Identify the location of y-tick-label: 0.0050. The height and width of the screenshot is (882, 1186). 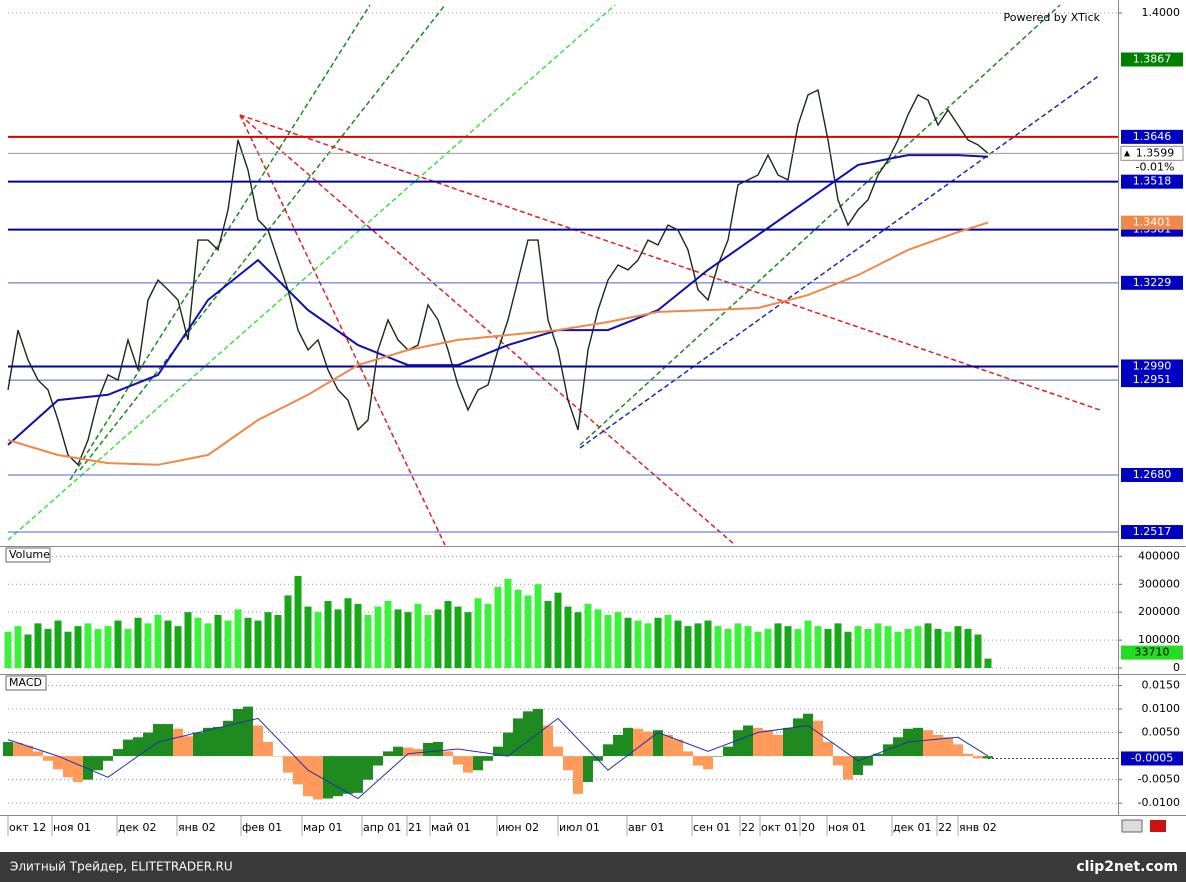
(1161, 732).